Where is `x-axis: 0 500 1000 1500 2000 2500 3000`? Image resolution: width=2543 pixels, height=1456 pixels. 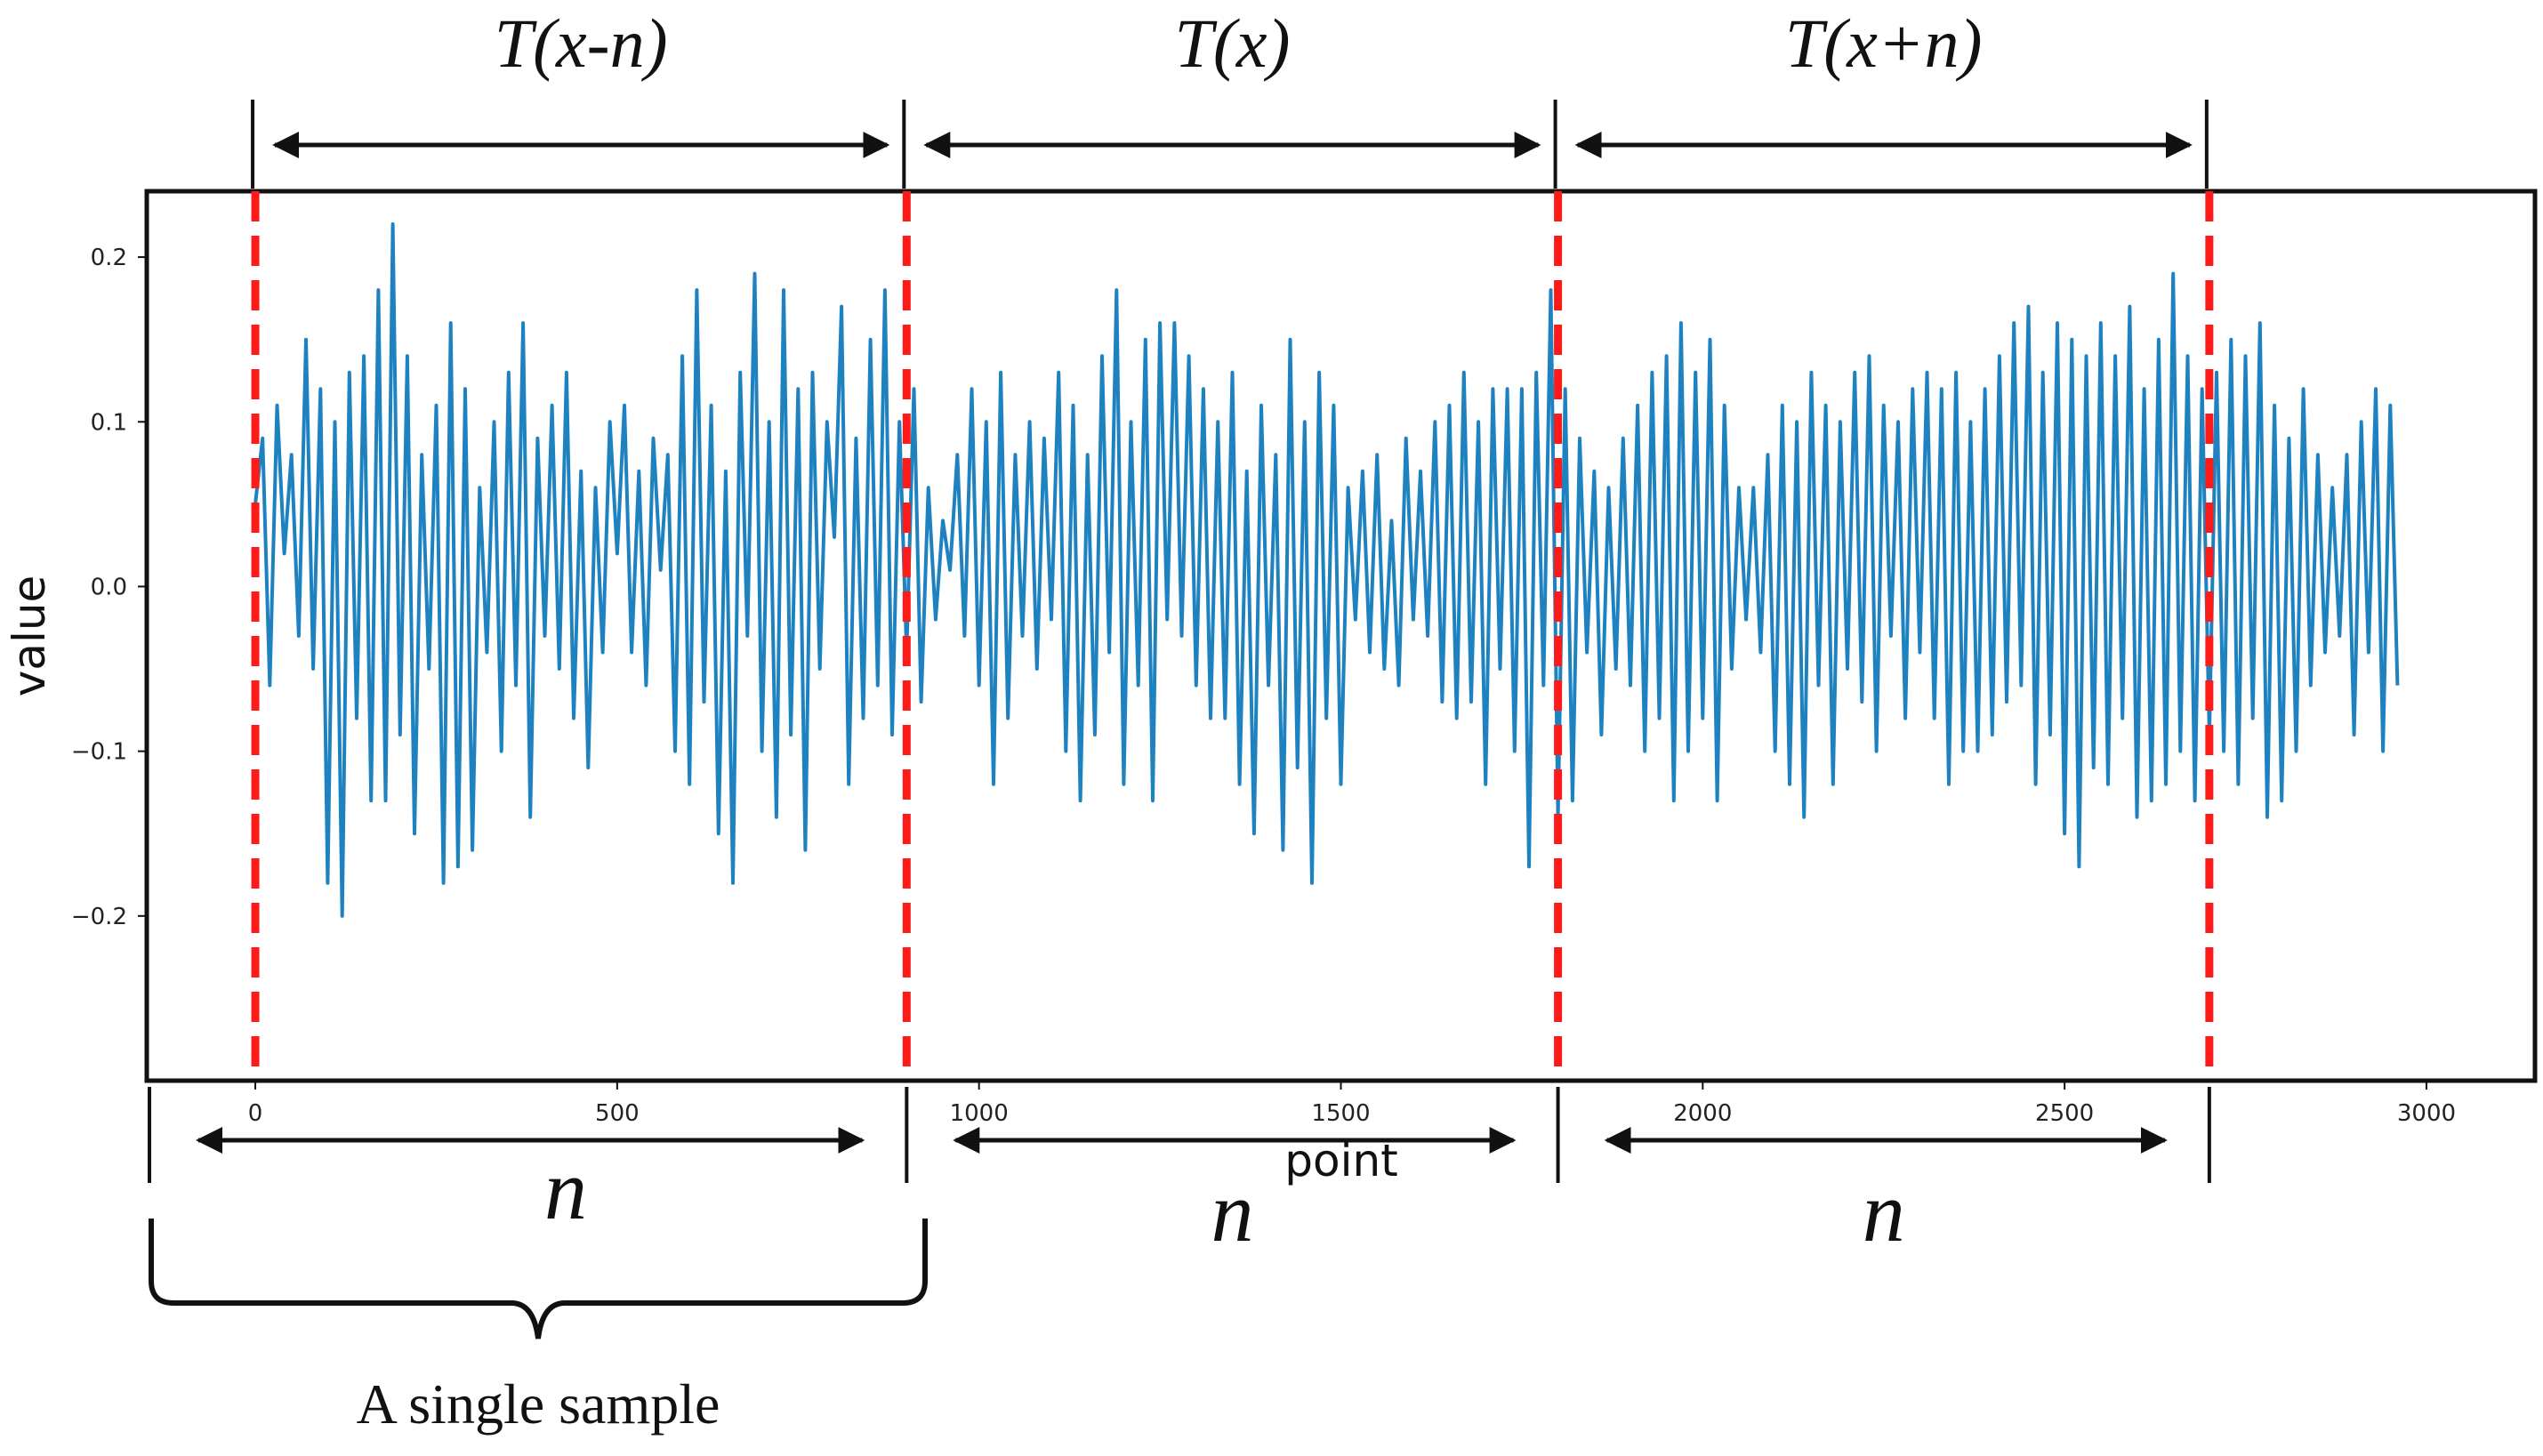 x-axis: 0 500 1000 1500 2000 2500 3000 is located at coordinates (1352, 1104).